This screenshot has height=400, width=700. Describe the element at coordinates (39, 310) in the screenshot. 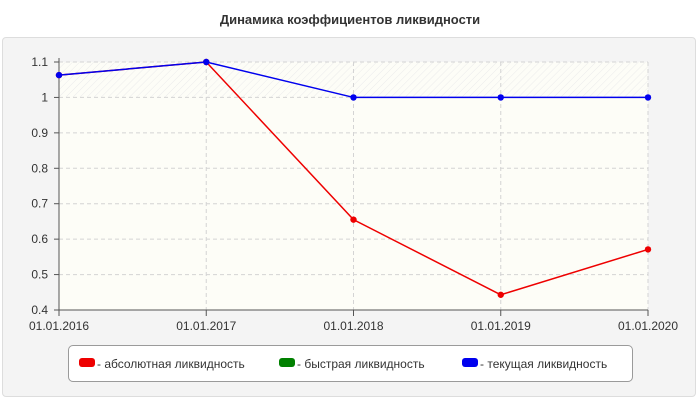

I see `y-tick-label: 0.4` at that location.